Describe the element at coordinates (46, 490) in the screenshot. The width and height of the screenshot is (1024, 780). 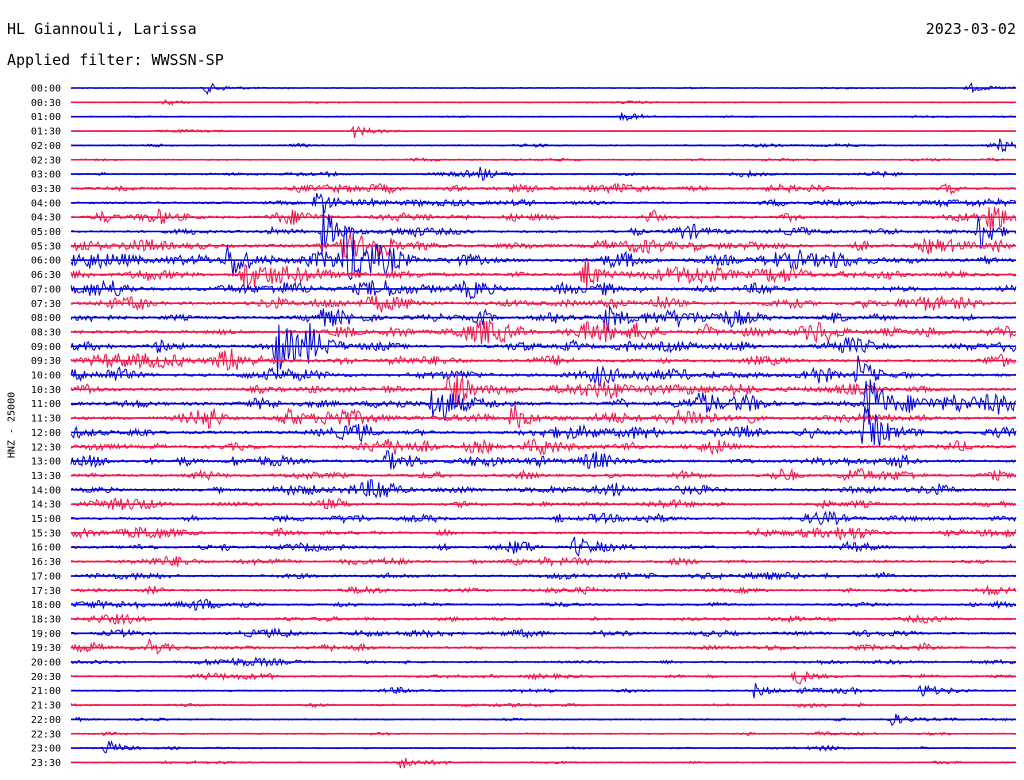
I see `tick-label-1400: 14:00` at that location.